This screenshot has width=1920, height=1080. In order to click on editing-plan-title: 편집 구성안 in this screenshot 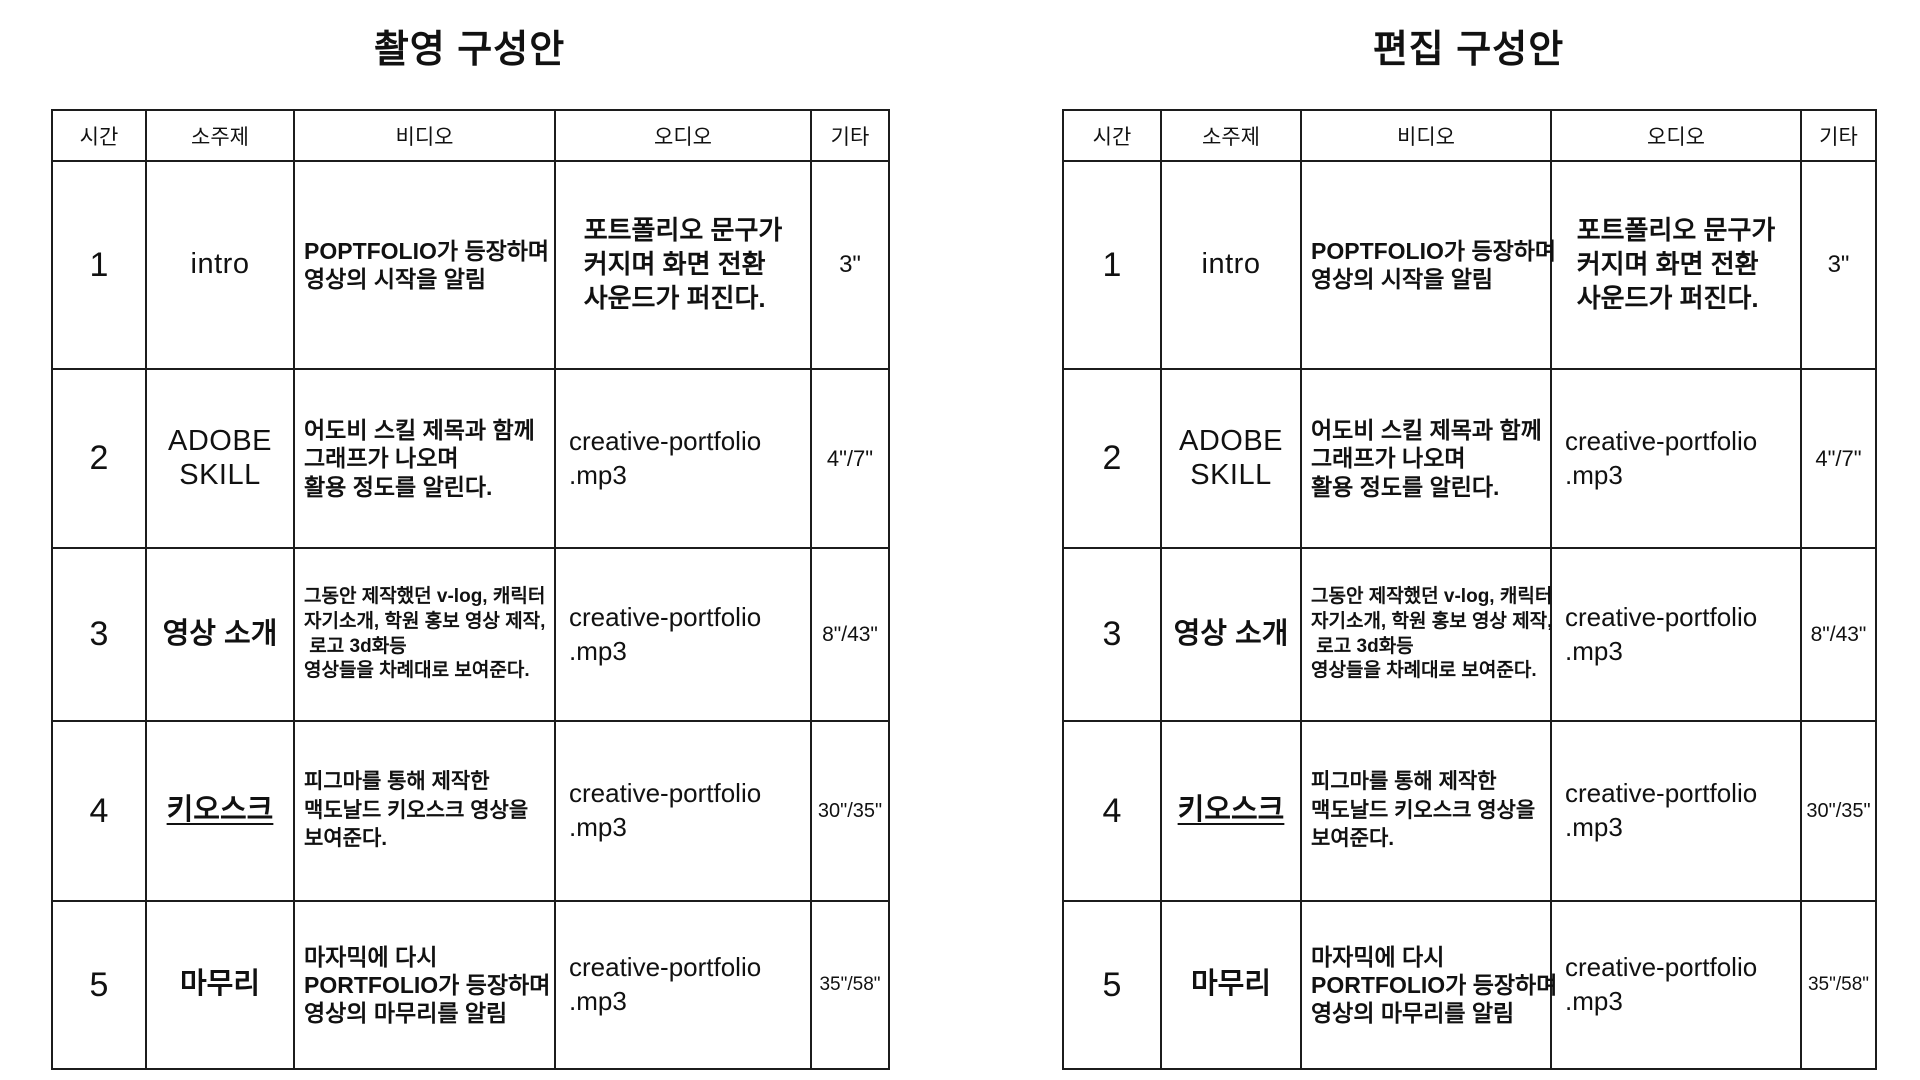, I will do `click(1468, 50)`.